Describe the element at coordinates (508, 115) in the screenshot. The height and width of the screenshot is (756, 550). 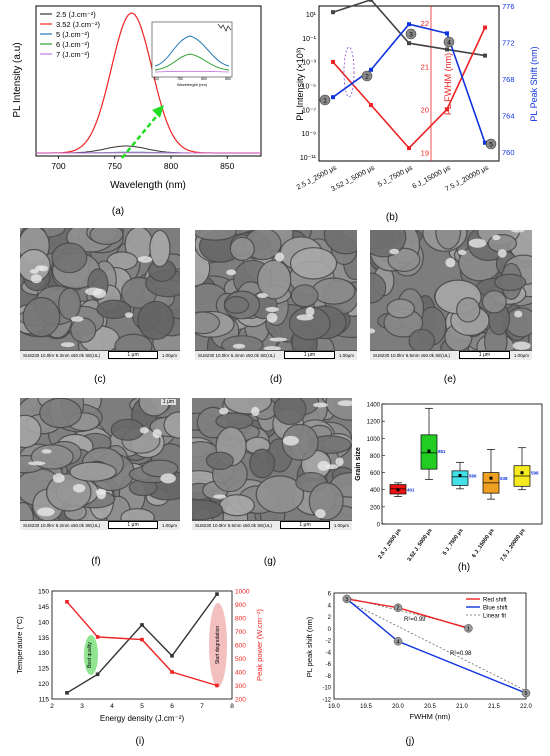
I see `chart-b-right-tick-3: 764` at that location.